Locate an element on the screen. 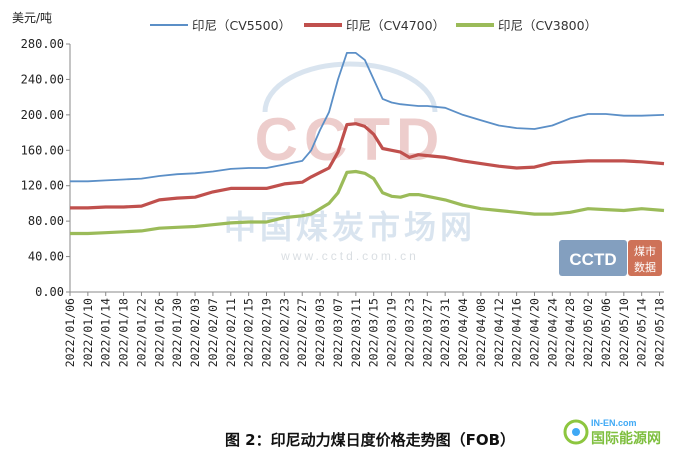 The width and height of the screenshot is (684, 460). x-tick-label: 2022/01/10 is located at coordinates (88, 332).